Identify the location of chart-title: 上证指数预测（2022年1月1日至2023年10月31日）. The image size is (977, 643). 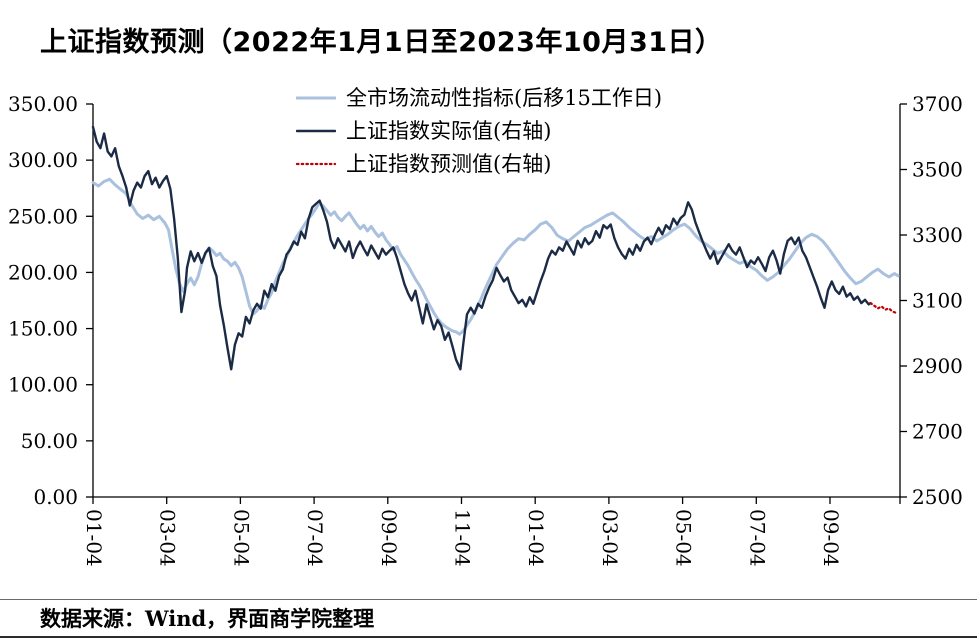
(381, 42).